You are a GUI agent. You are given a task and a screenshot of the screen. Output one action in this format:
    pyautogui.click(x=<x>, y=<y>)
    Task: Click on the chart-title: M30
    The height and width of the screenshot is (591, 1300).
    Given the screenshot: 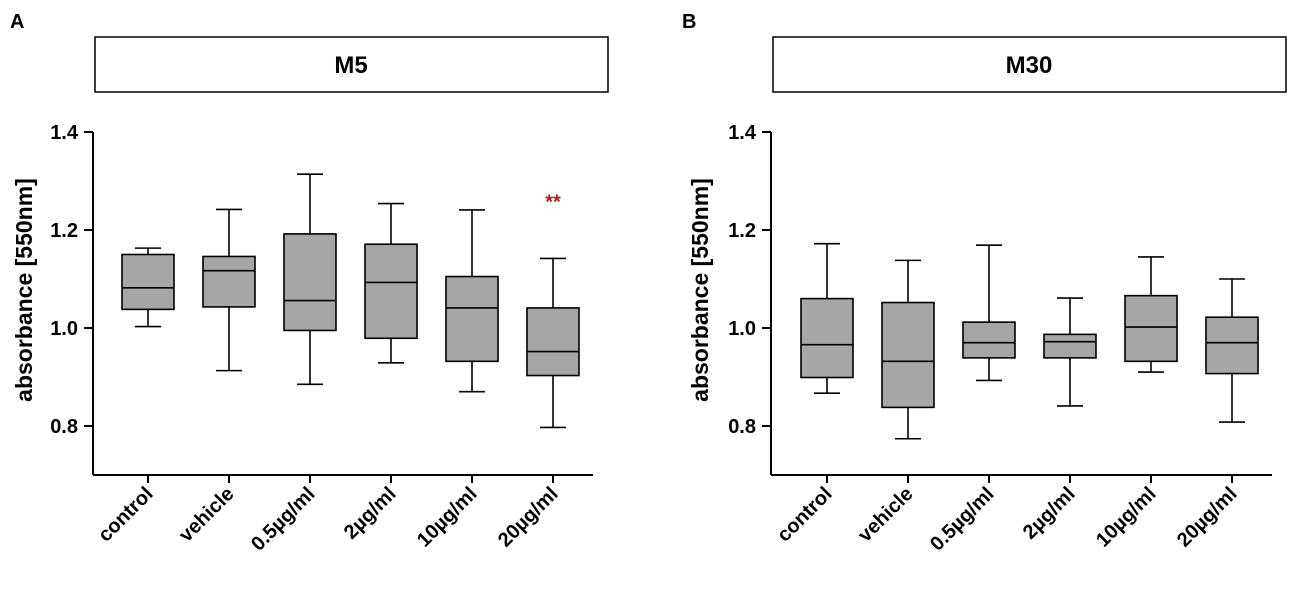 What is the action you would take?
    pyautogui.click(x=1029, y=65)
    